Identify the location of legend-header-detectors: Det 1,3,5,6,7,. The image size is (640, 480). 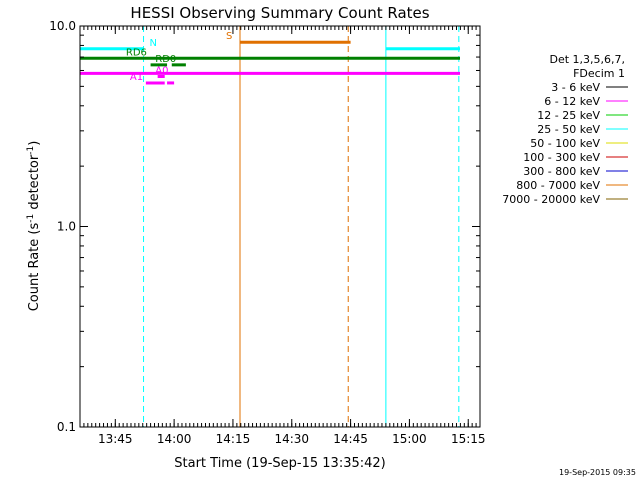
(587, 59).